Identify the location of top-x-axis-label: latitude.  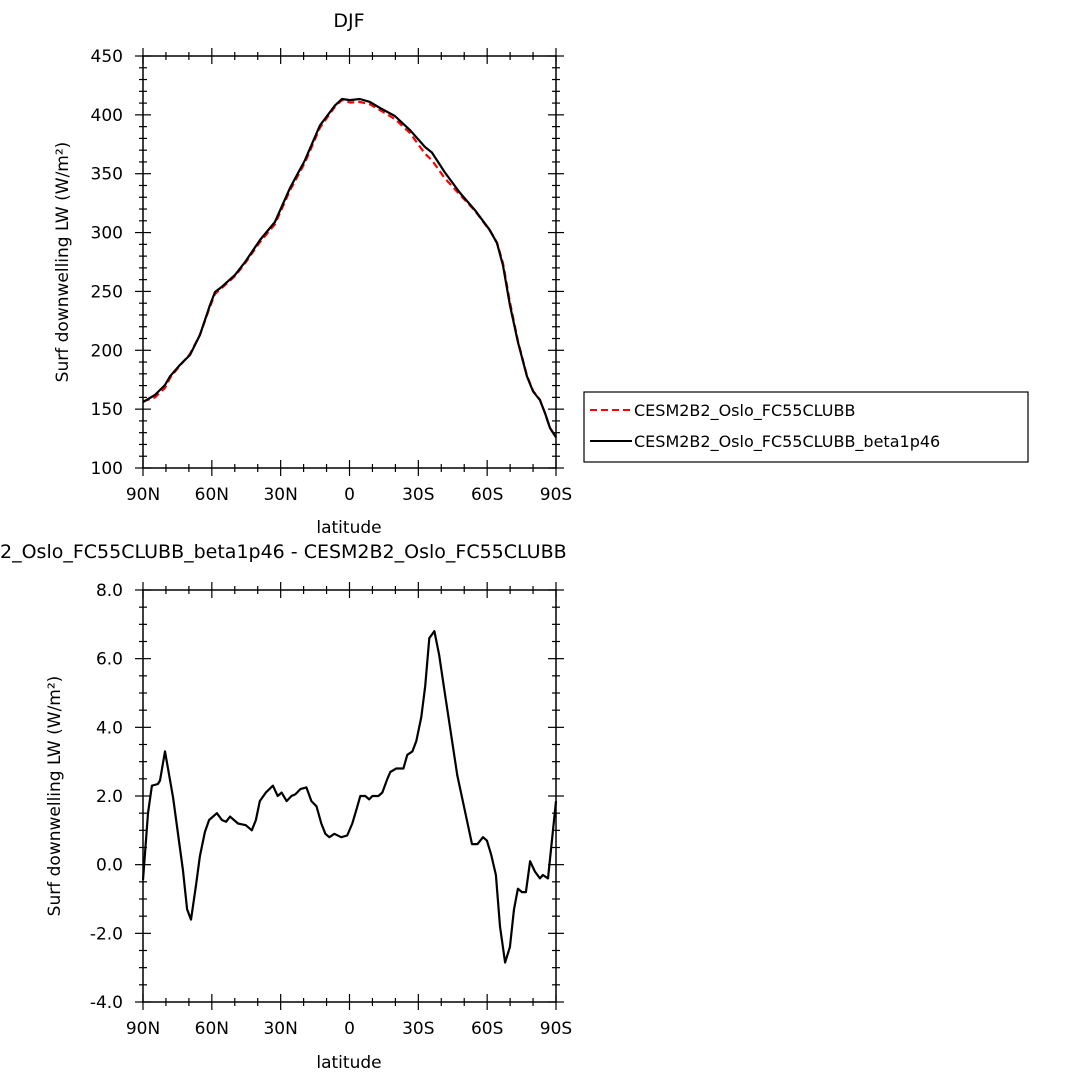
(348, 528).